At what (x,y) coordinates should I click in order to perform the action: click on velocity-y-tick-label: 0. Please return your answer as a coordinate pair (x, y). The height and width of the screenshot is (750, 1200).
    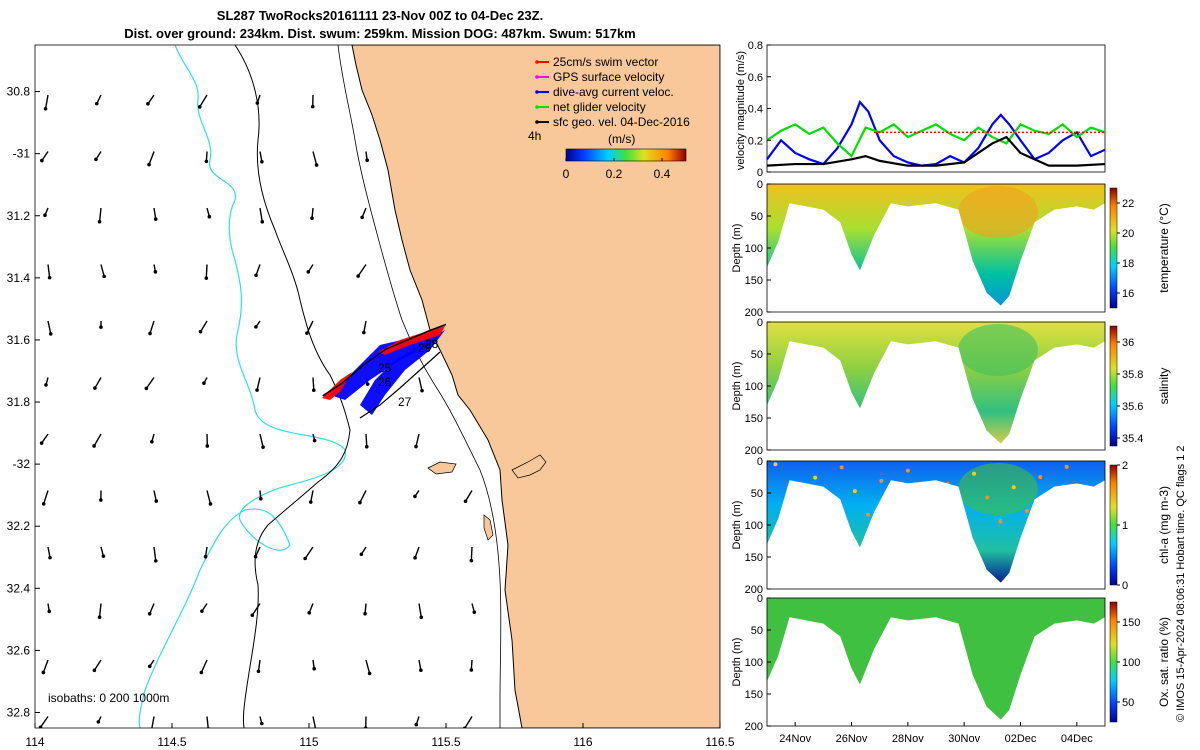
    Looking at the image, I should click on (760, 173).